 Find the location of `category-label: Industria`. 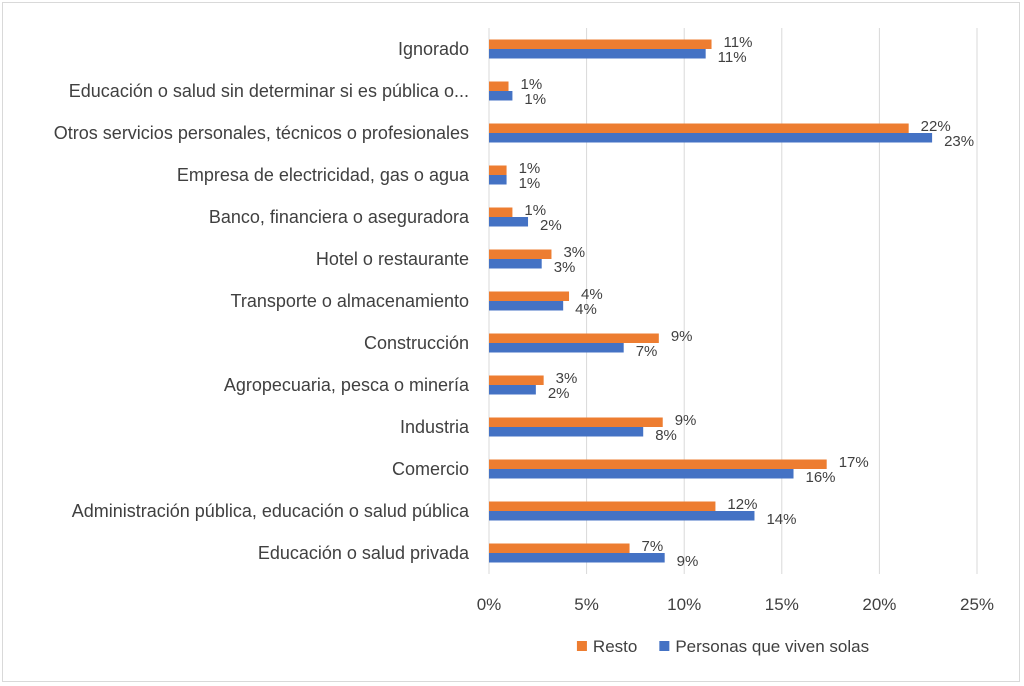

category-label: Industria is located at coordinates (435, 427).